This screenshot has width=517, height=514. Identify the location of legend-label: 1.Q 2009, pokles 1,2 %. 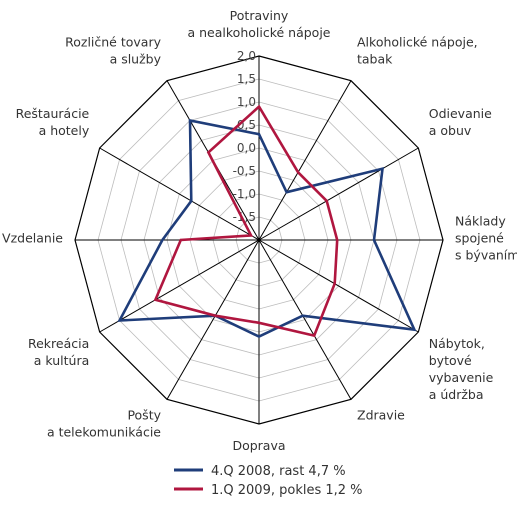
(287, 490).